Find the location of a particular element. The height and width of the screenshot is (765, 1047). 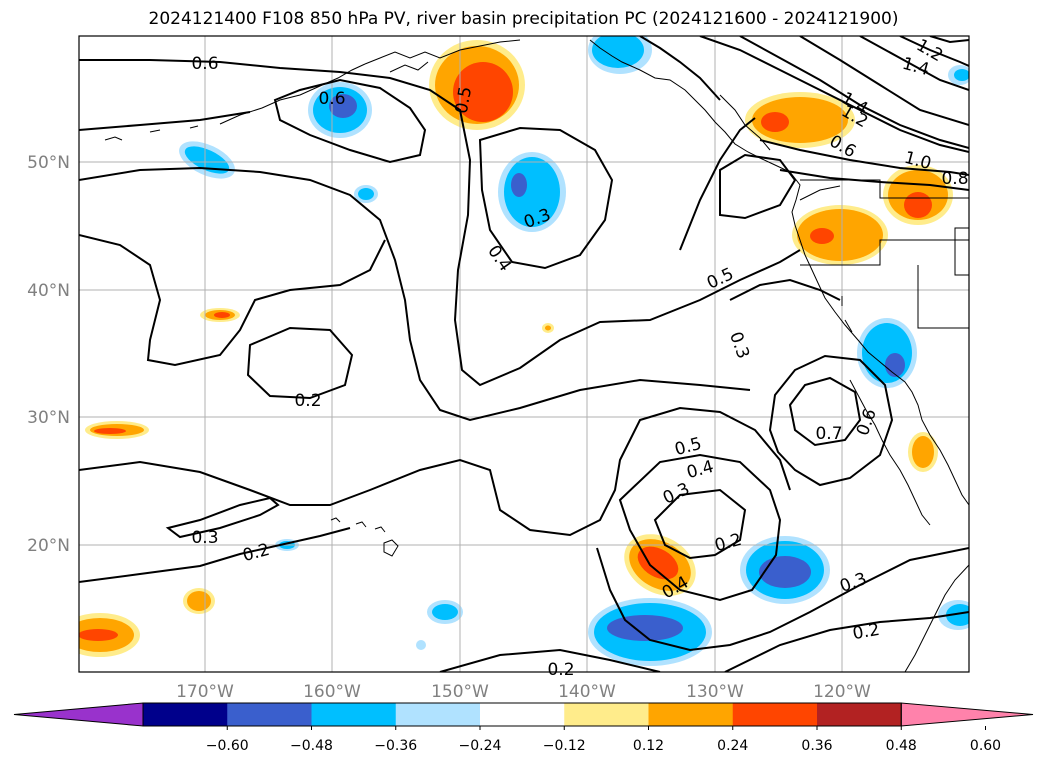

anomaly-neg-central-12n is located at coordinates (650, 632).